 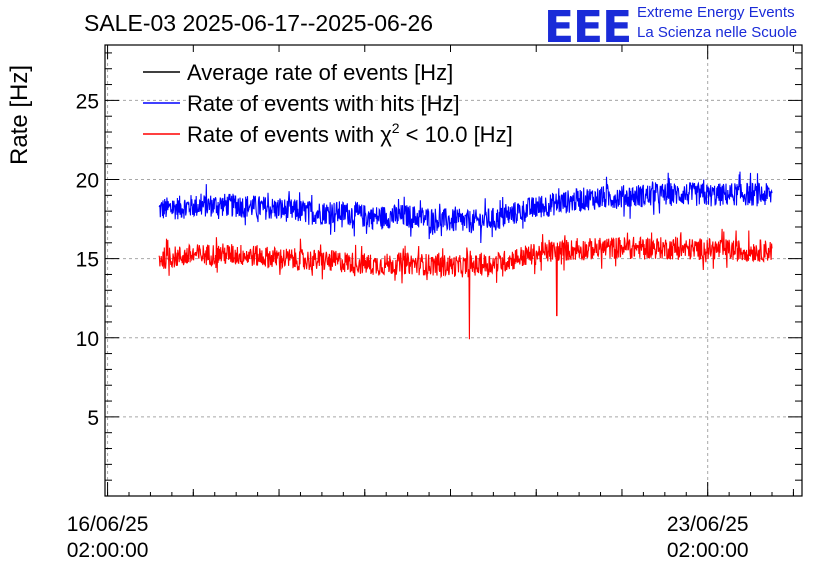 What do you see at coordinates (716, 12) in the screenshot?
I see `logo-line-1: Extreme Energy Events` at bounding box center [716, 12].